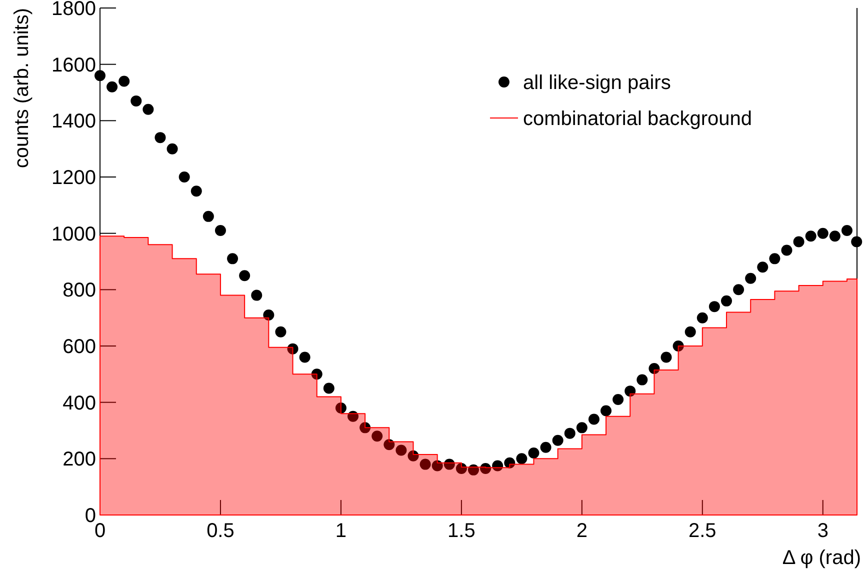 Image resolution: width=865 pixels, height=572 pixels. I want to click on x-tick-label: 0.5, so click(220, 531).